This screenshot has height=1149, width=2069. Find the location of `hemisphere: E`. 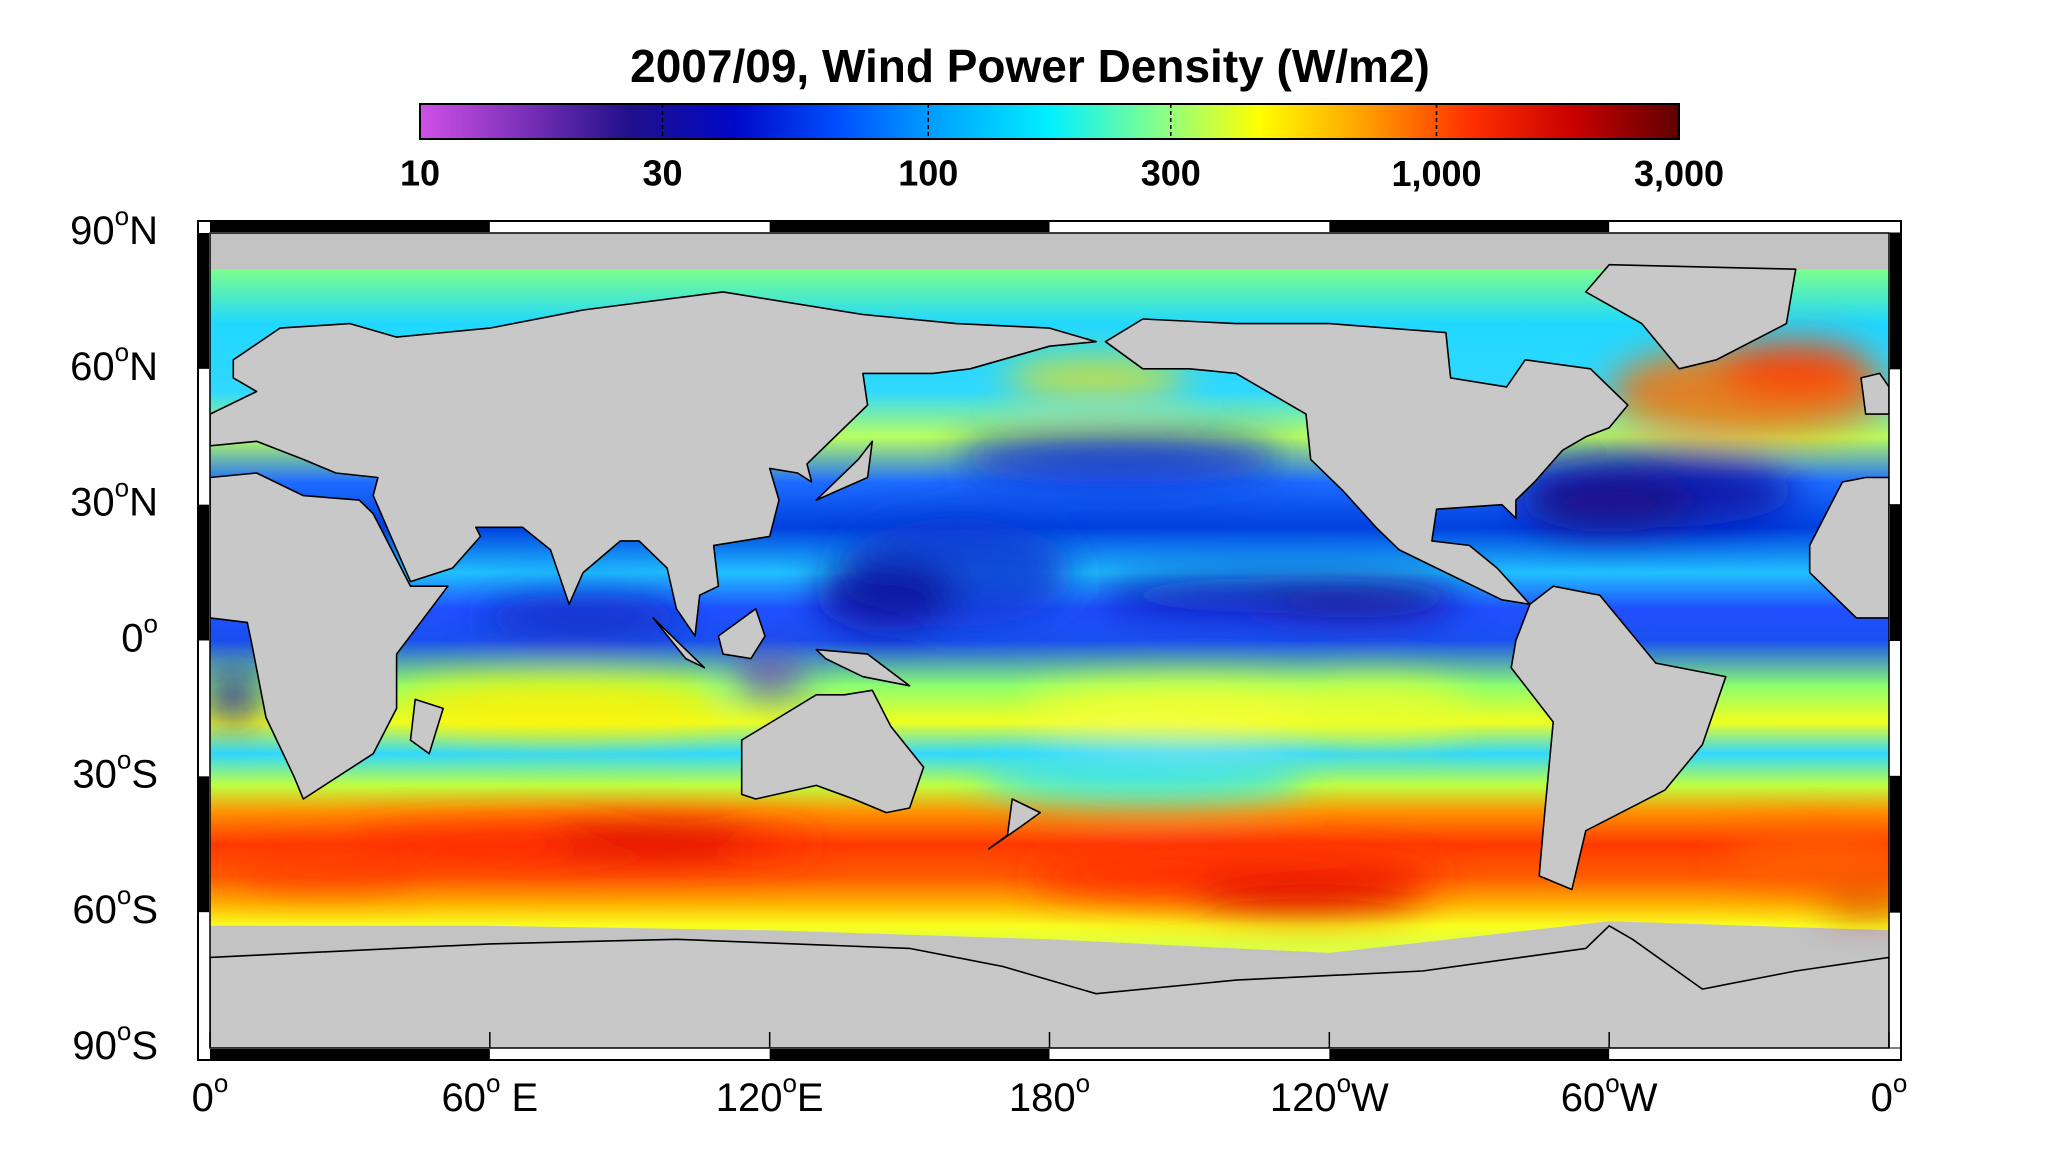

hemisphere: E is located at coordinates (519, 1098).